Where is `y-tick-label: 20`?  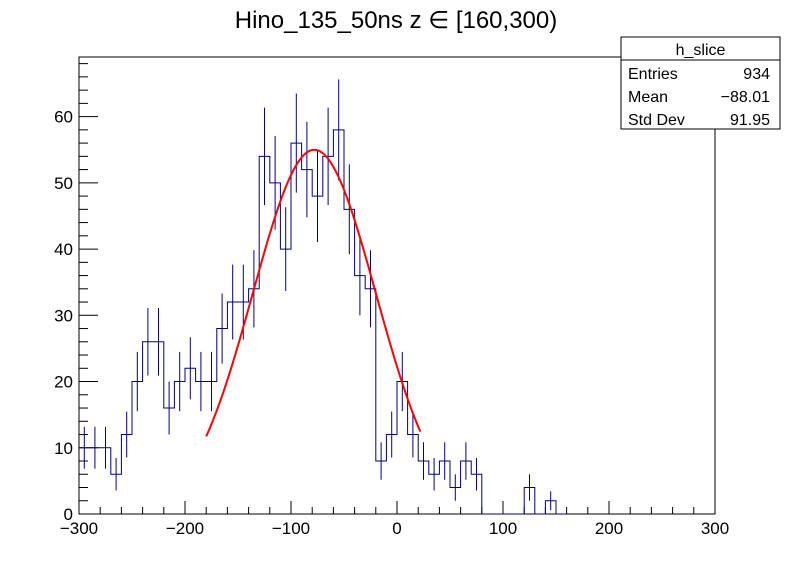 y-tick-label: 20 is located at coordinates (63, 382).